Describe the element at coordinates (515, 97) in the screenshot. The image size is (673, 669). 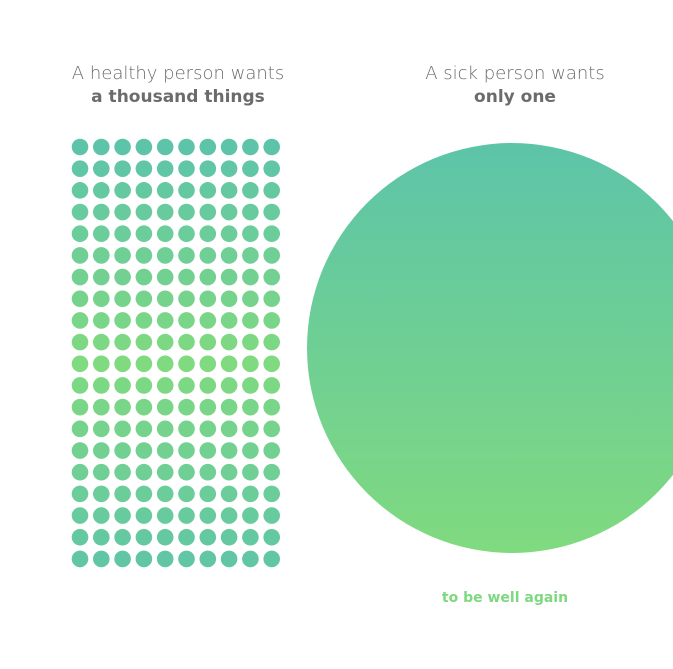
I see `right-subheading: only one` at that location.